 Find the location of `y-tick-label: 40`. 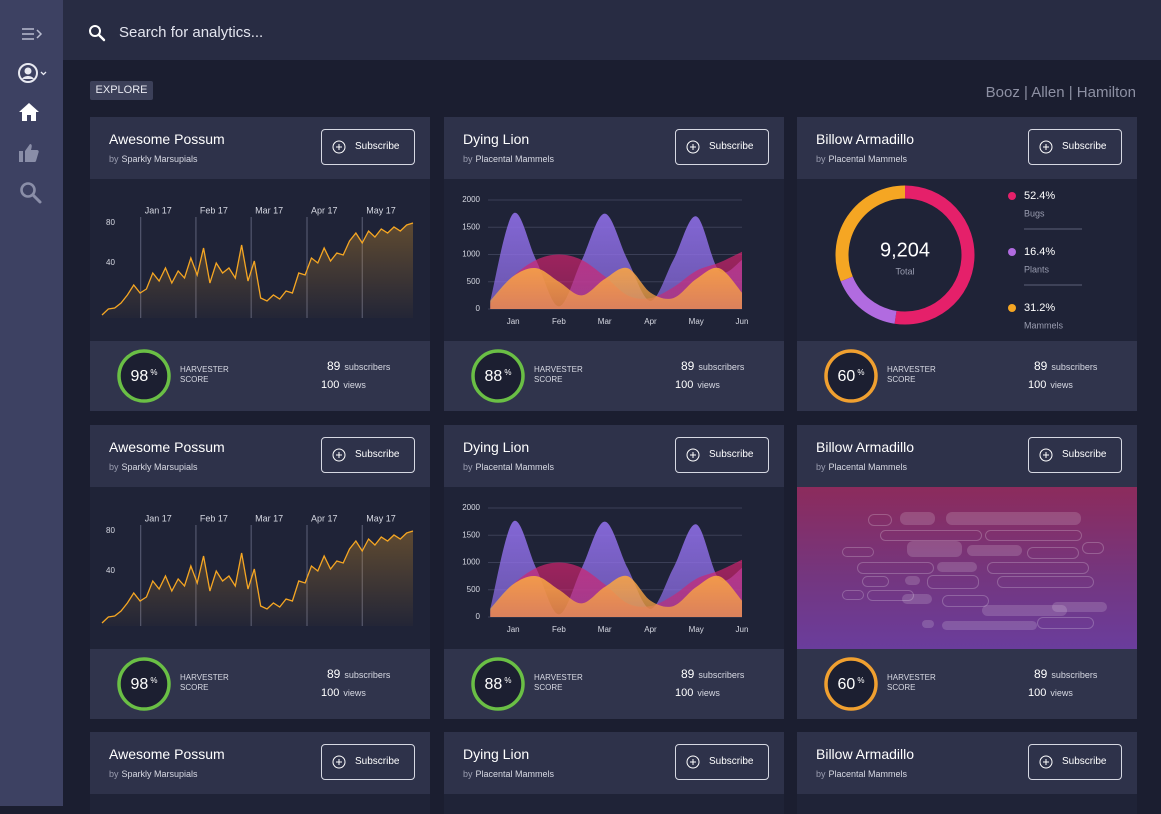

y-tick-label: 40 is located at coordinates (110, 570).